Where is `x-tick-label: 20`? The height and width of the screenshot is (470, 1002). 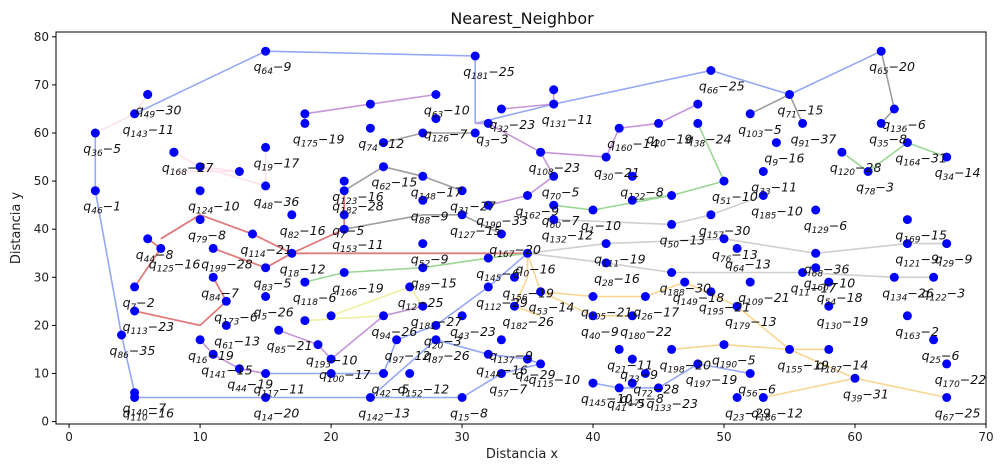
x-tick-label: 20 is located at coordinates (330, 437).